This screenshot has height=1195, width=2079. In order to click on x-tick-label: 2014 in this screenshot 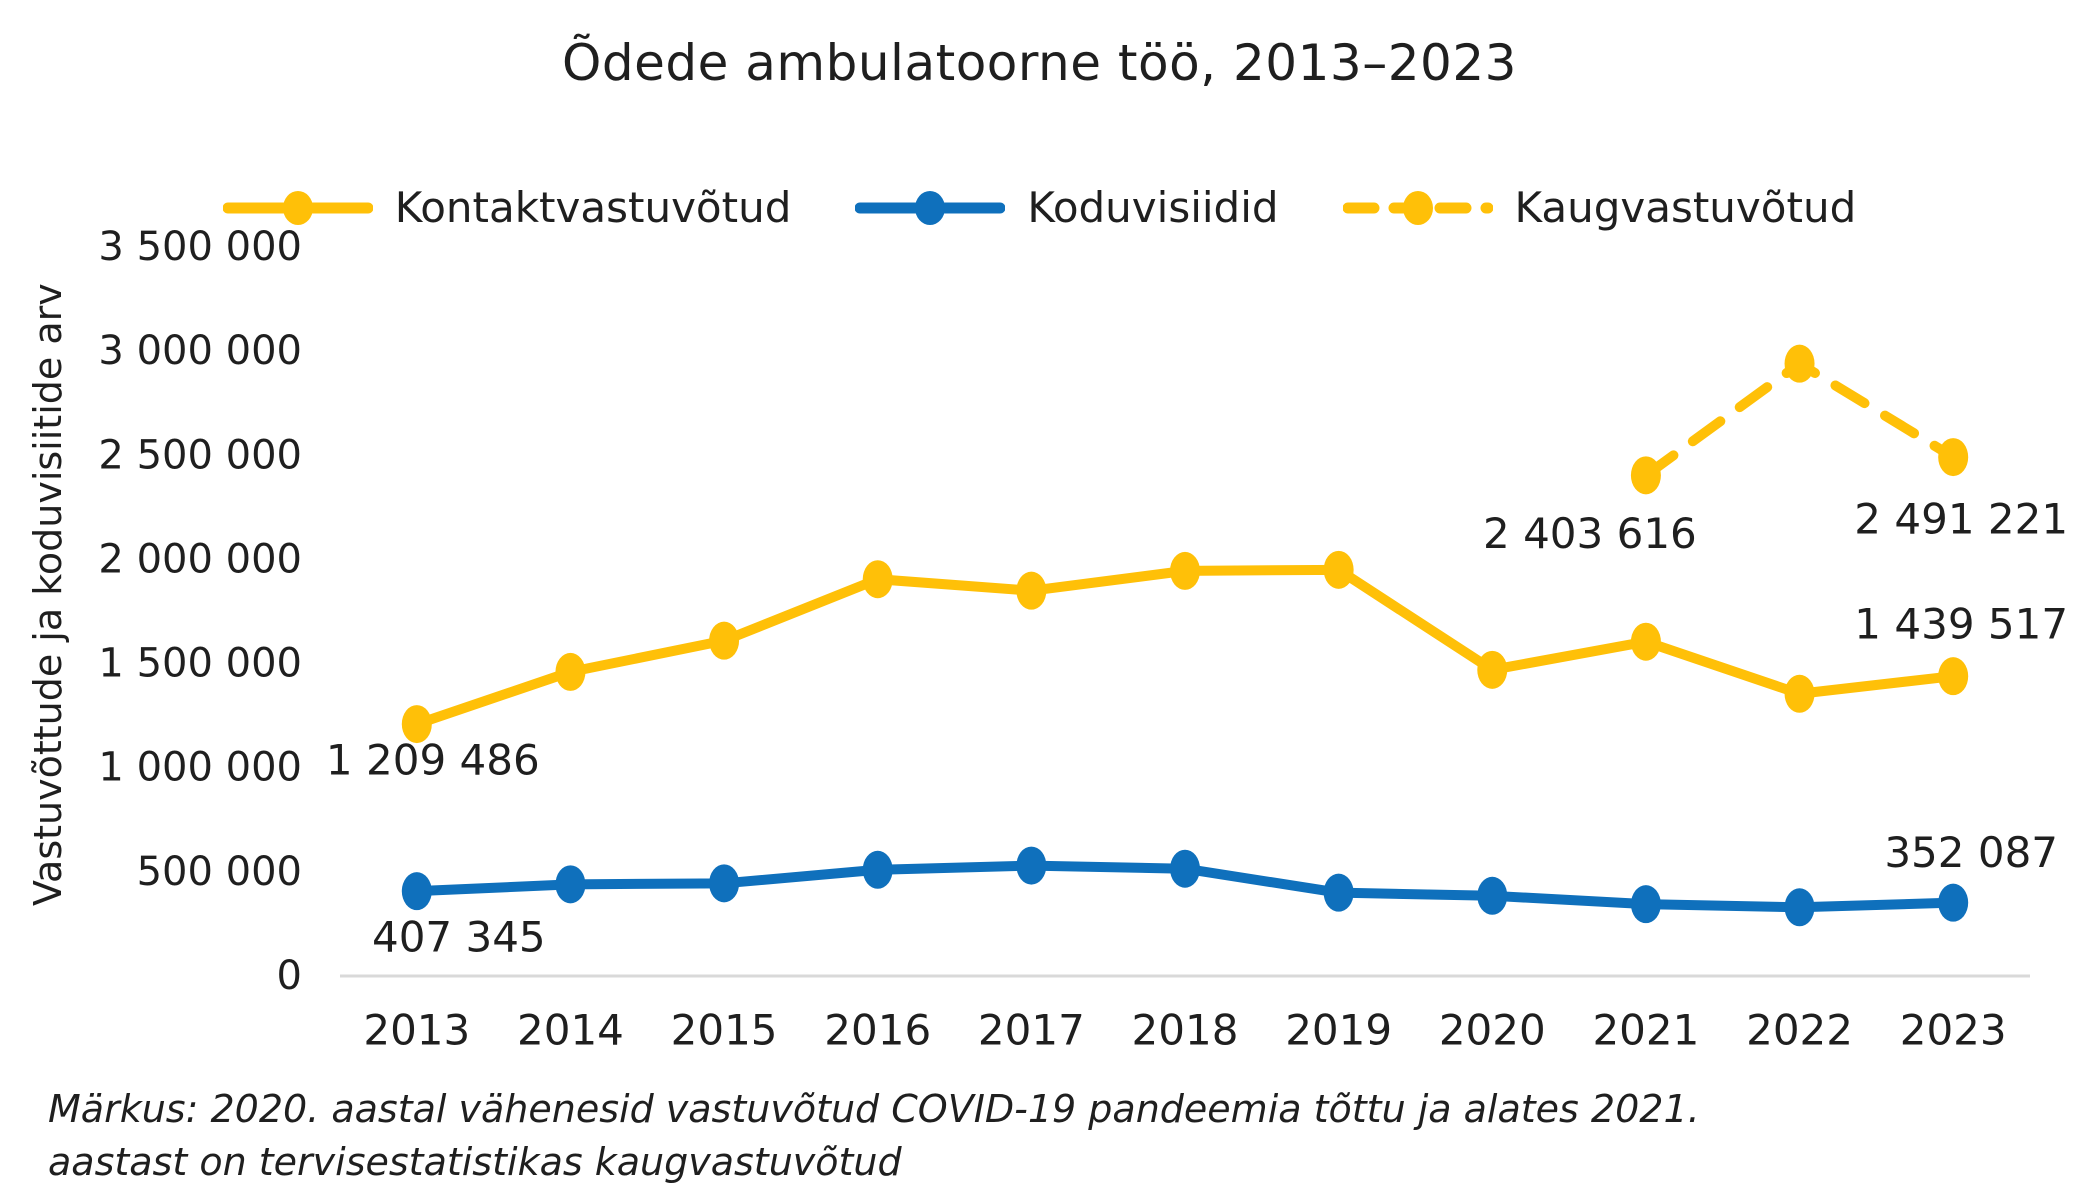, I will do `click(570, 1030)`.